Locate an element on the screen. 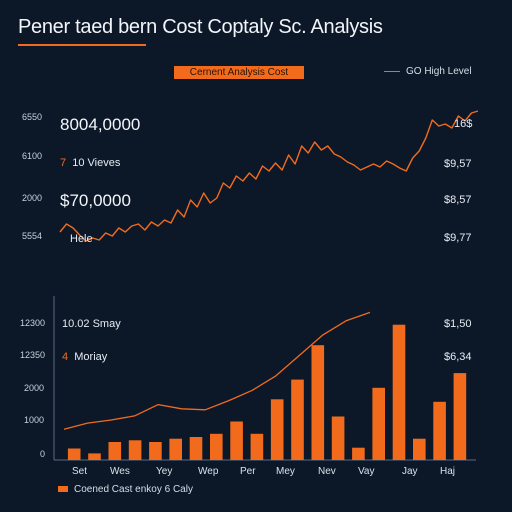 The width and height of the screenshot is (512, 512). top-y-tick: 6100 is located at coordinates (32, 156).